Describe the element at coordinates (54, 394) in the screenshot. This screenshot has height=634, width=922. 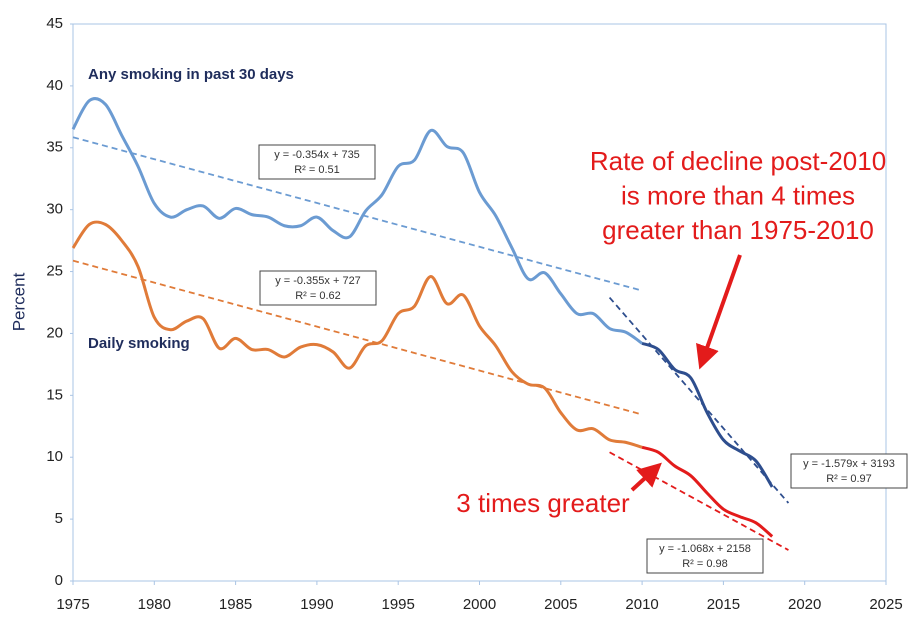
I see `y-tick-label: 15` at that location.